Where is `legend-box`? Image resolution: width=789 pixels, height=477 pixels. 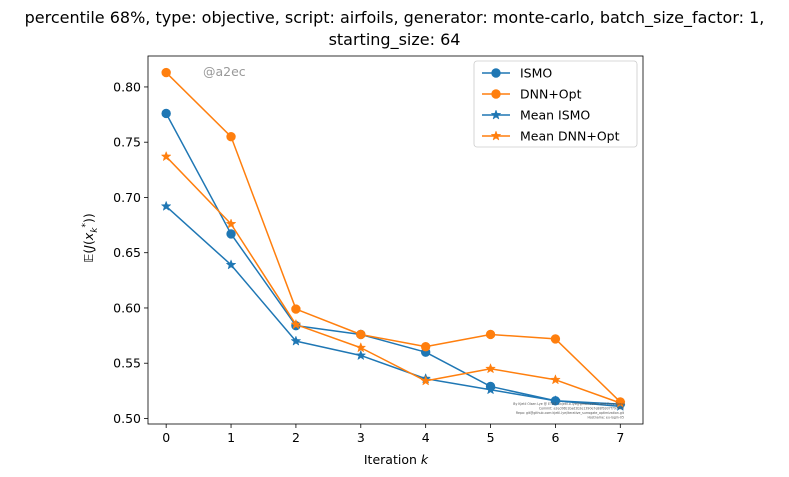 legend-box is located at coordinates (555, 104).